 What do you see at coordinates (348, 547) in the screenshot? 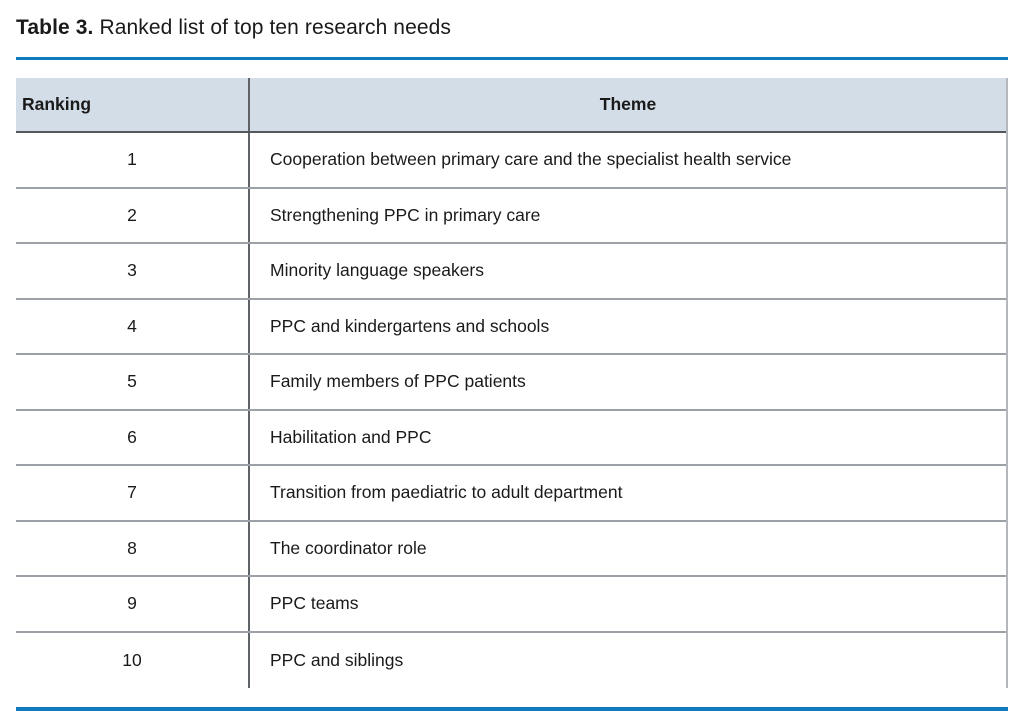
I see `theme-cell: The coordinator role` at bounding box center [348, 547].